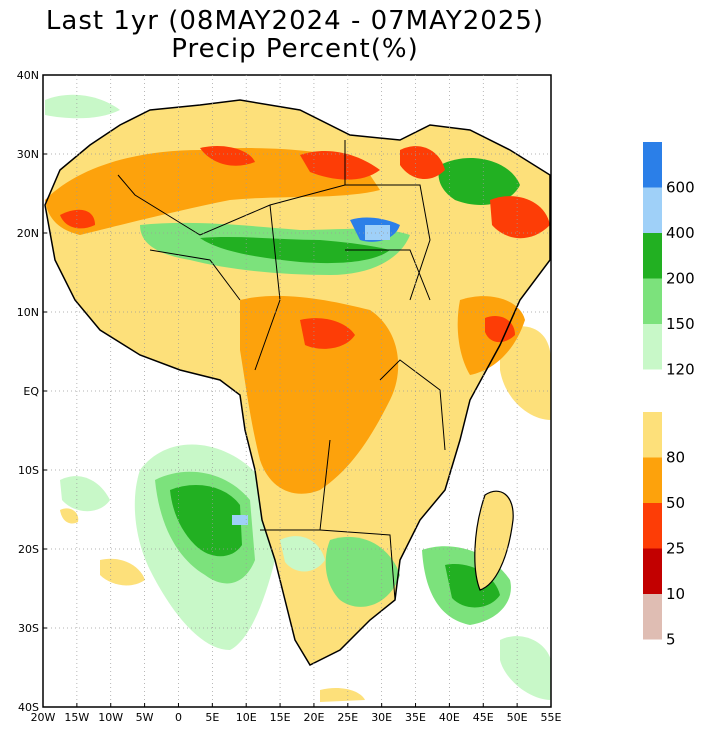  Describe the element at coordinates (76, 717) in the screenshot. I see `lon-tick-label: 15W` at that location.